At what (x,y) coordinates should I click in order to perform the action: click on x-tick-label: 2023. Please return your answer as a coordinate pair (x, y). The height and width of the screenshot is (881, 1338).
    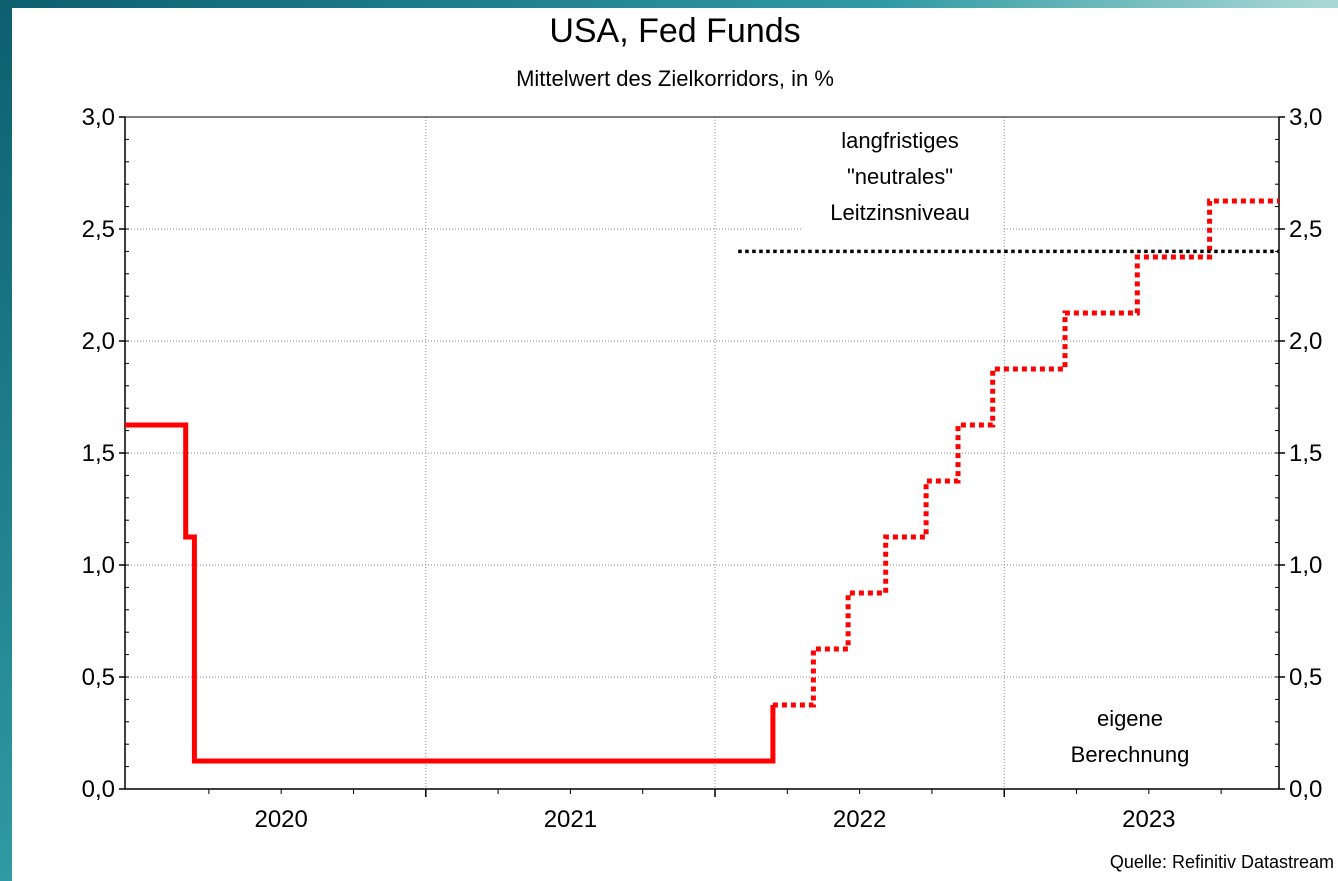
    Looking at the image, I should click on (1148, 819).